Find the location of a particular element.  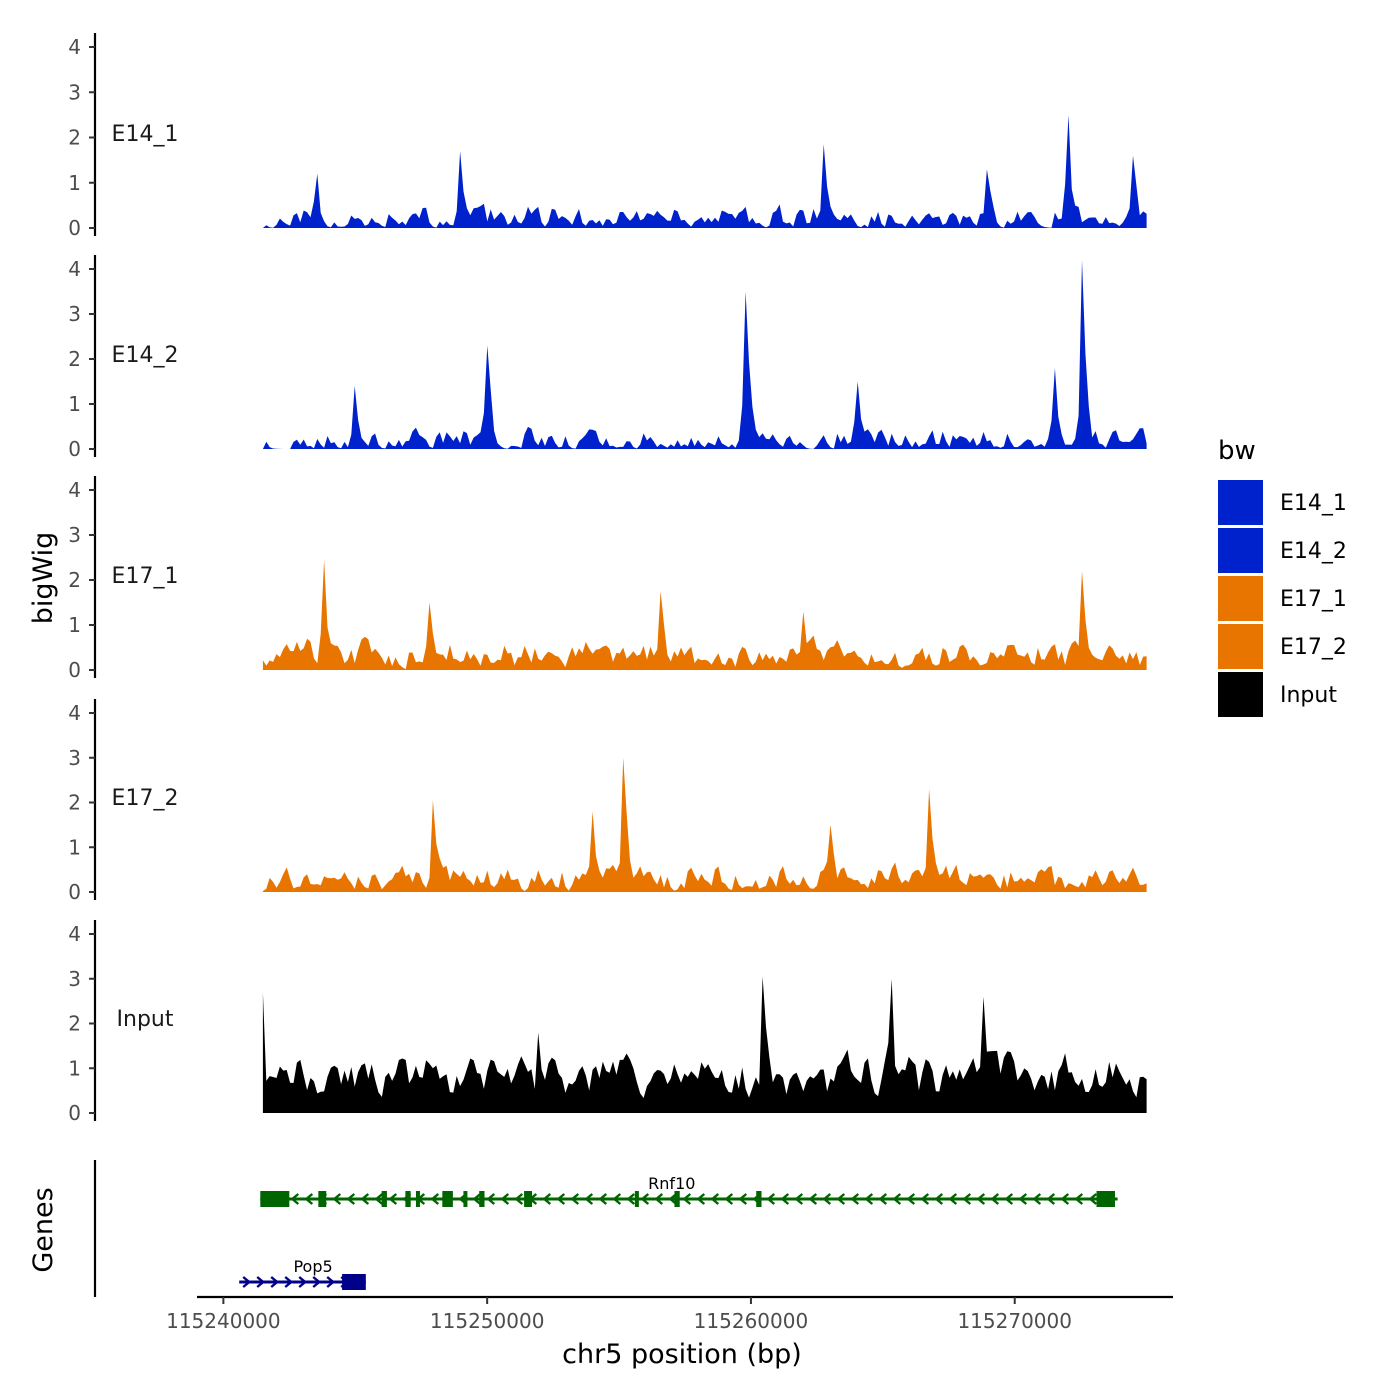

track-label: E14_1 is located at coordinates (145, 134).